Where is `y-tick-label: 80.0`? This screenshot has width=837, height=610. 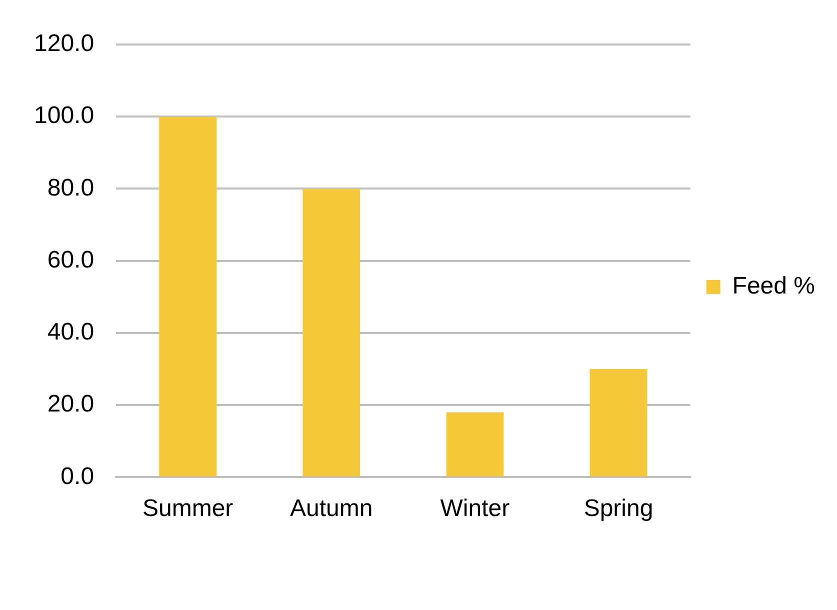 y-tick-label: 80.0 is located at coordinates (70, 188).